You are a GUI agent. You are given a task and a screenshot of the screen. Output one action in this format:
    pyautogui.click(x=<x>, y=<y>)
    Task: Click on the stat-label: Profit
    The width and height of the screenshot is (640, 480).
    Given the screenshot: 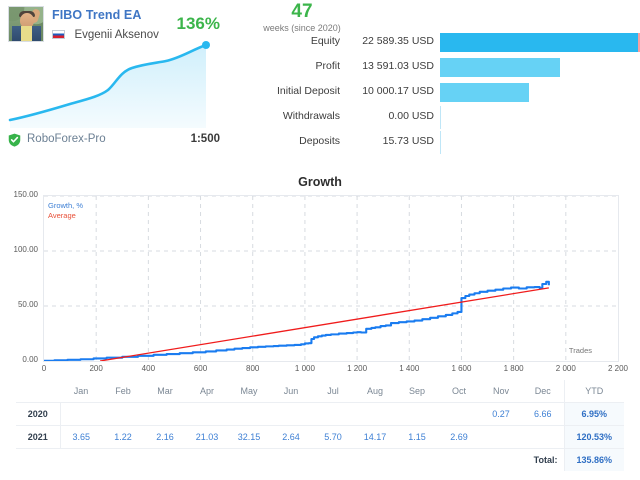 What is the action you would take?
    pyautogui.click(x=327, y=66)
    